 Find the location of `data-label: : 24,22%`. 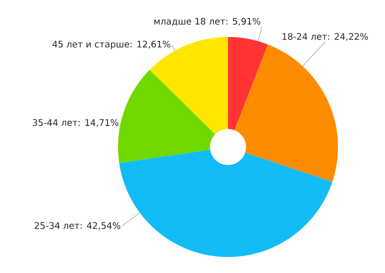

data-label: : 24,22% is located at coordinates (348, 37).